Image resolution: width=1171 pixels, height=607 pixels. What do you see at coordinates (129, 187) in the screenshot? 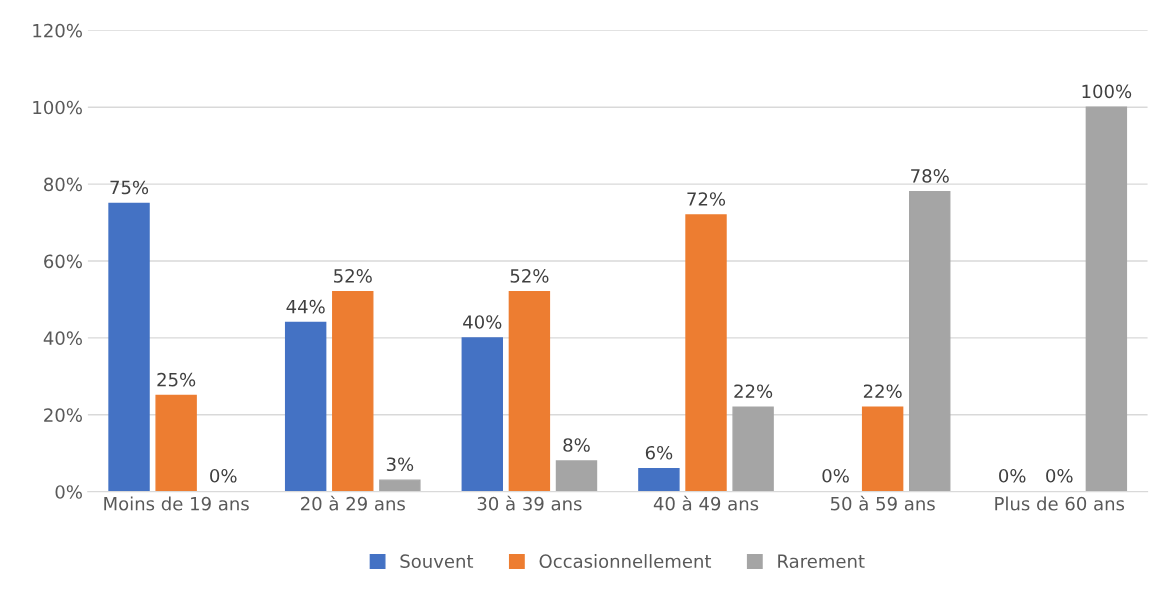
I see `data-label: 75%` at bounding box center [129, 187].